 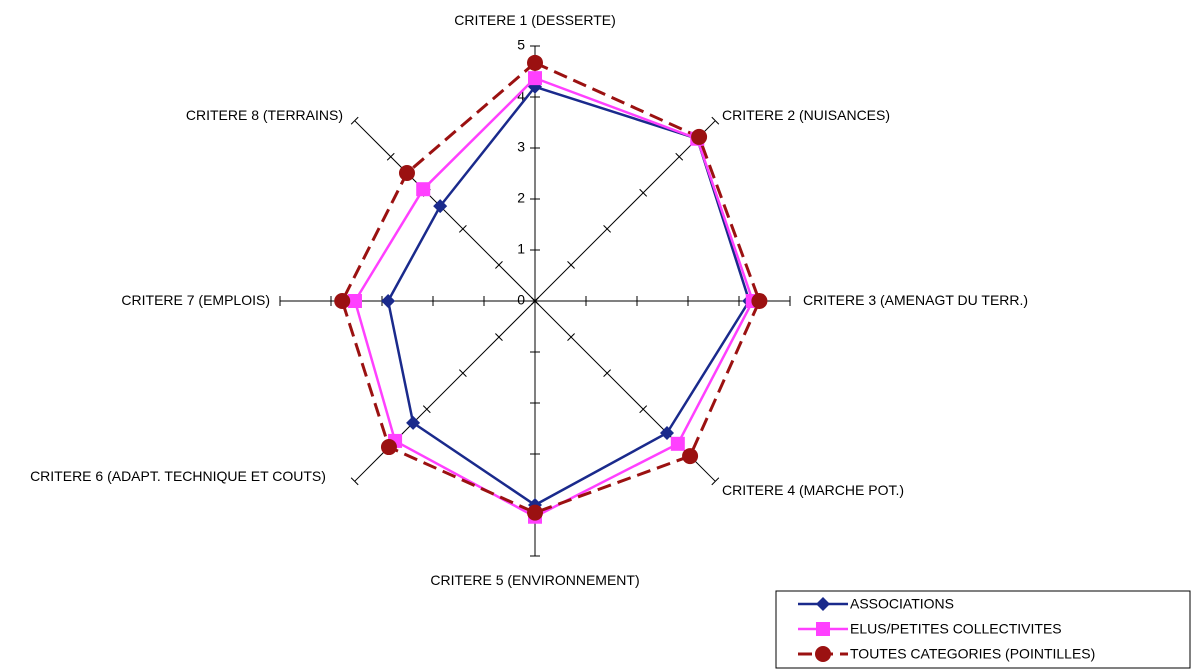 I want to click on tick-label: 3, so click(x=521, y=147).